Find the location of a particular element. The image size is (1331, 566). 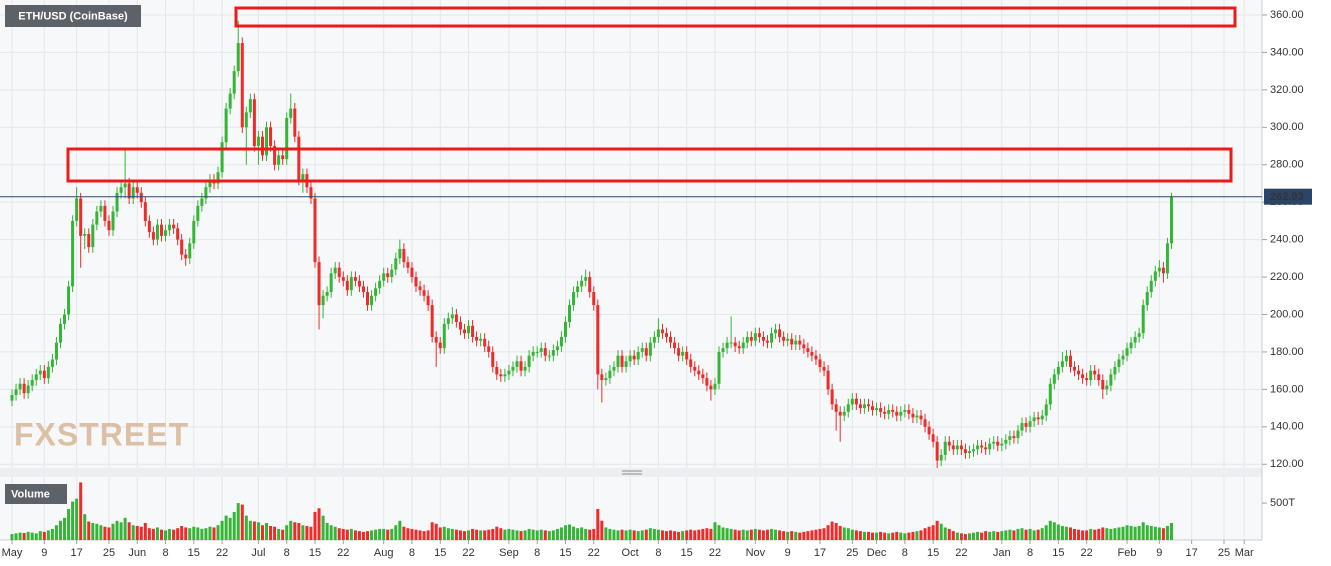

x-tick-label: Jul is located at coordinates (258, 553).